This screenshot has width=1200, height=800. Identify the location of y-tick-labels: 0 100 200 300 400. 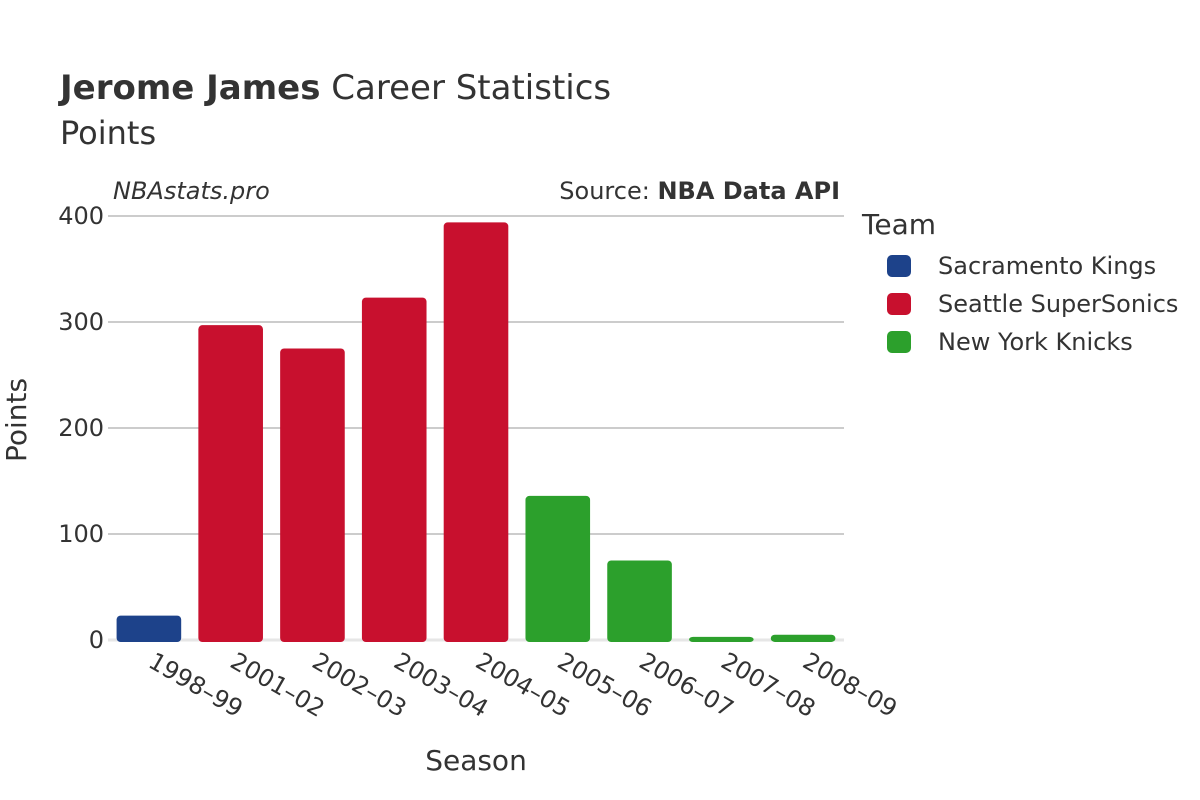
(81, 428).